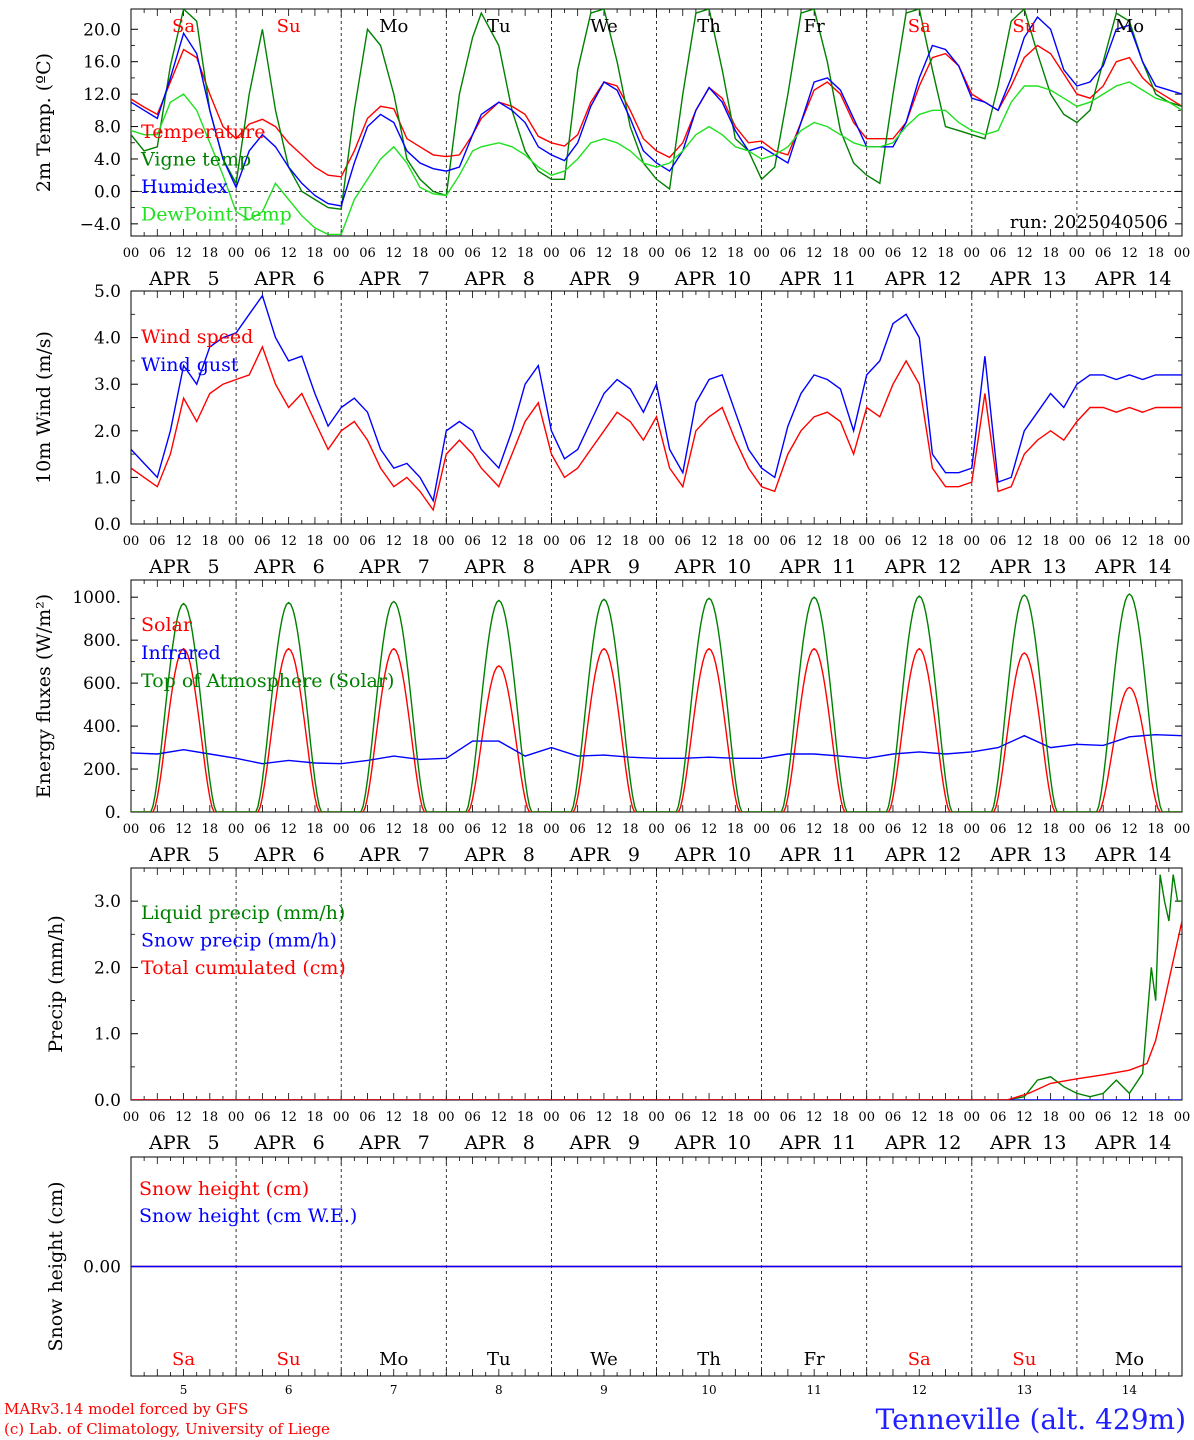  What do you see at coordinates (1159, 567) in the screenshot?
I see `wind-date-label: 14` at bounding box center [1159, 567].